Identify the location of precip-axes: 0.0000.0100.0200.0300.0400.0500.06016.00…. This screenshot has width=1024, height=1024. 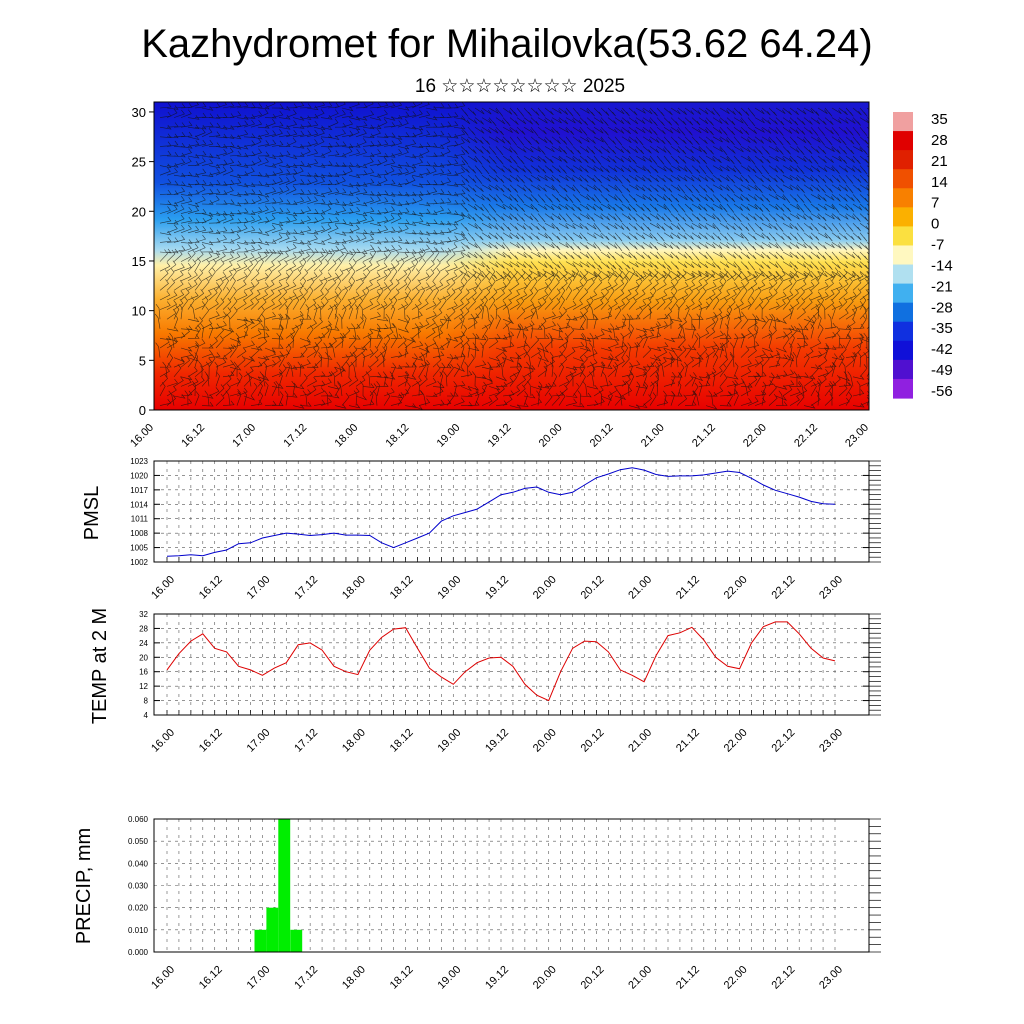
(504, 903).